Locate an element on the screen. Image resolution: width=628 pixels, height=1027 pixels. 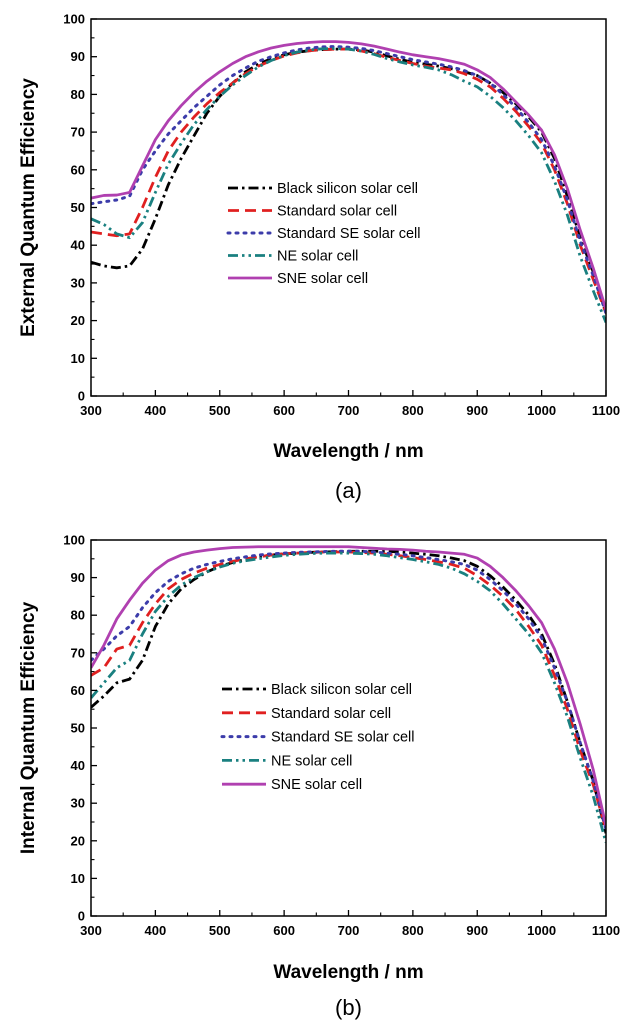
y-axis-title: External Quantum Efficiency is located at coordinates (28, 207).